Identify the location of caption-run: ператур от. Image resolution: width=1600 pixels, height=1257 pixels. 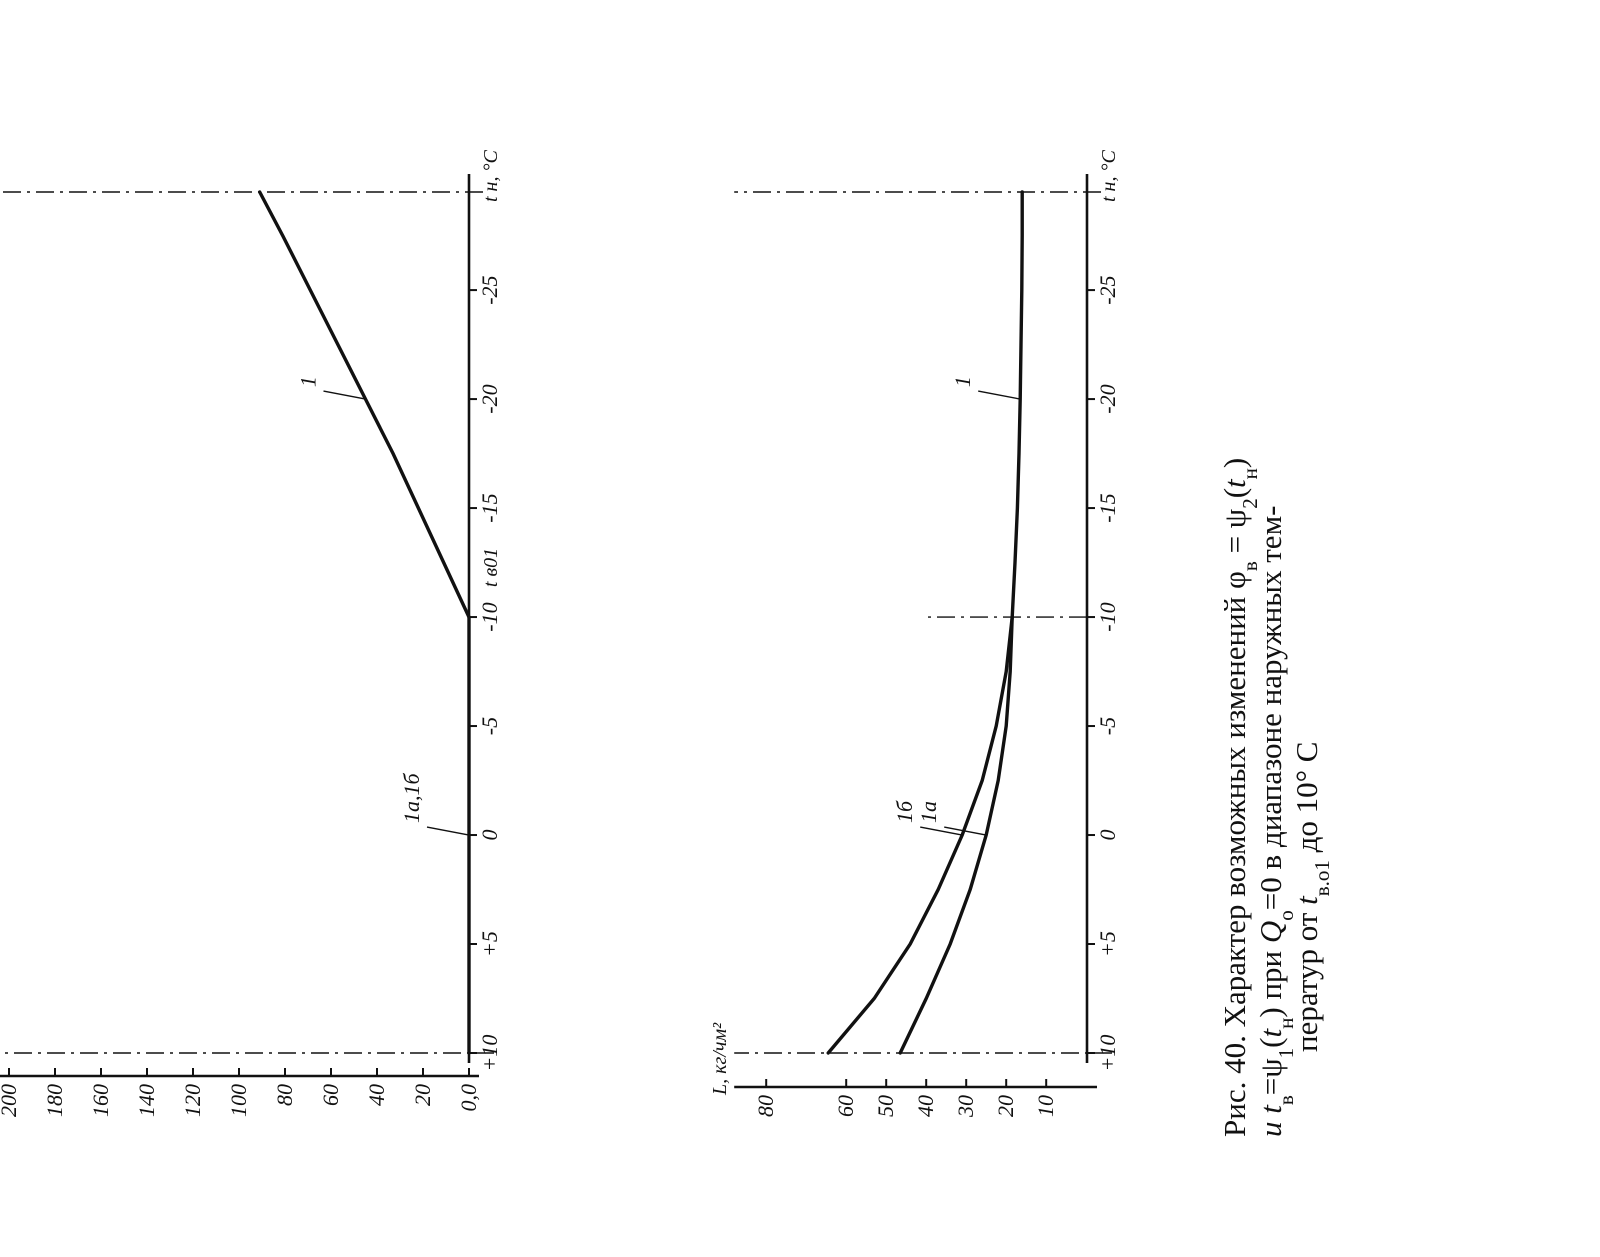
(1306, 978).